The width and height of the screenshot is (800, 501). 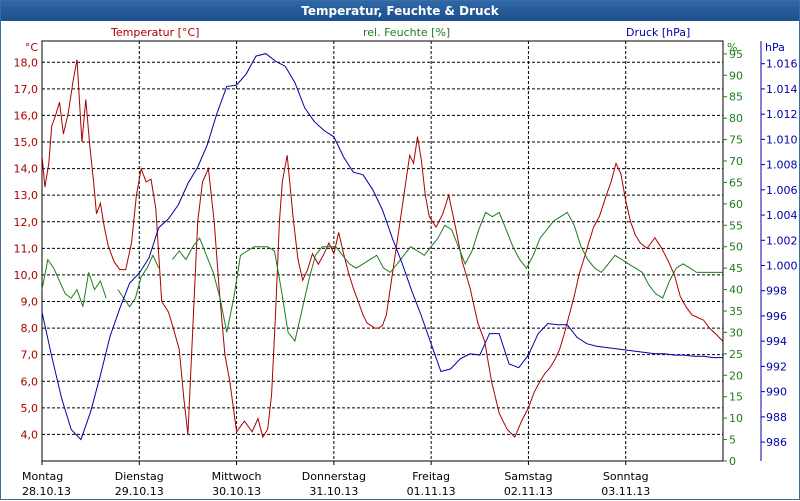 I want to click on humidity-unit-label: %, so click(x=732, y=47).